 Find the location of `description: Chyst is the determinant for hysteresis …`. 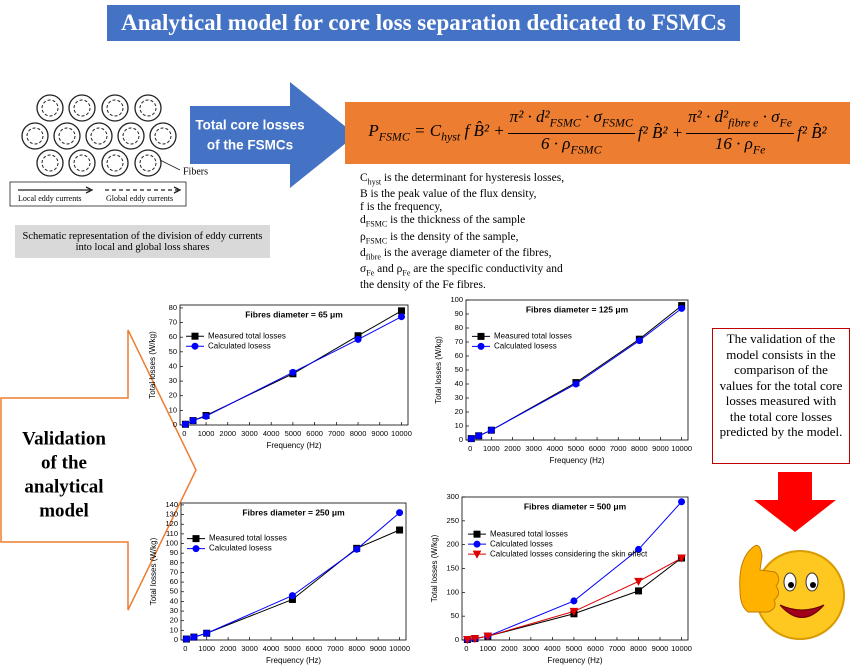

description: Chyst is the determinant for hysteresis … is located at coordinates (510, 232).